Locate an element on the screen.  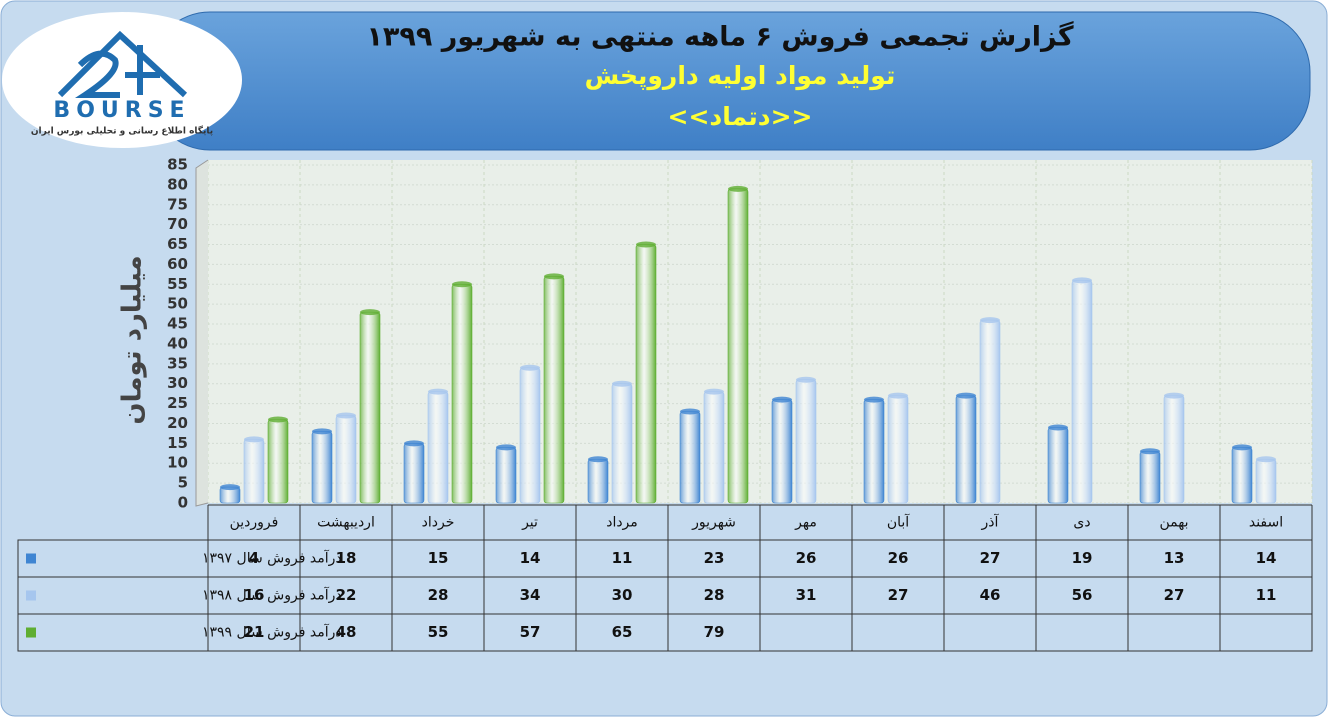
logo-mark is located at coordinates (122, 64).